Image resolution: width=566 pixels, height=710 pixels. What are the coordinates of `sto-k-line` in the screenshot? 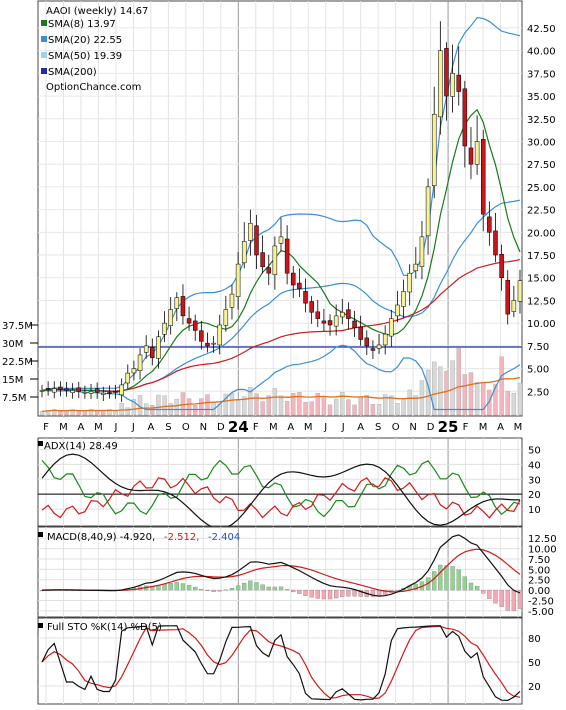 It's located at (281, 663).